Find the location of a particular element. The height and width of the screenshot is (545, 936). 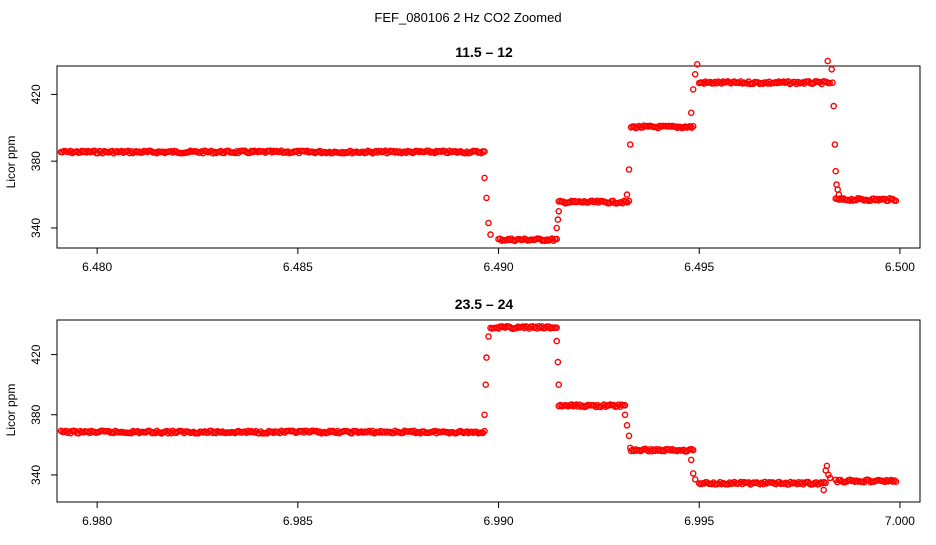

x-tick-label: 6.480 is located at coordinates (97, 267).